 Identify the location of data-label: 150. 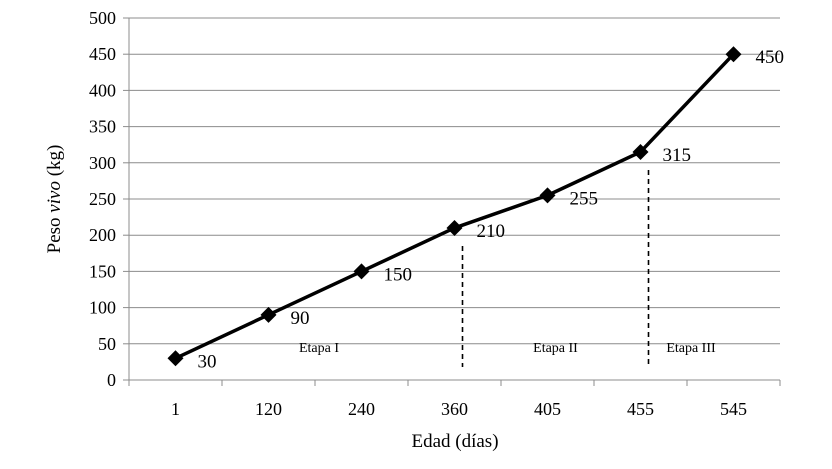
(398, 274).